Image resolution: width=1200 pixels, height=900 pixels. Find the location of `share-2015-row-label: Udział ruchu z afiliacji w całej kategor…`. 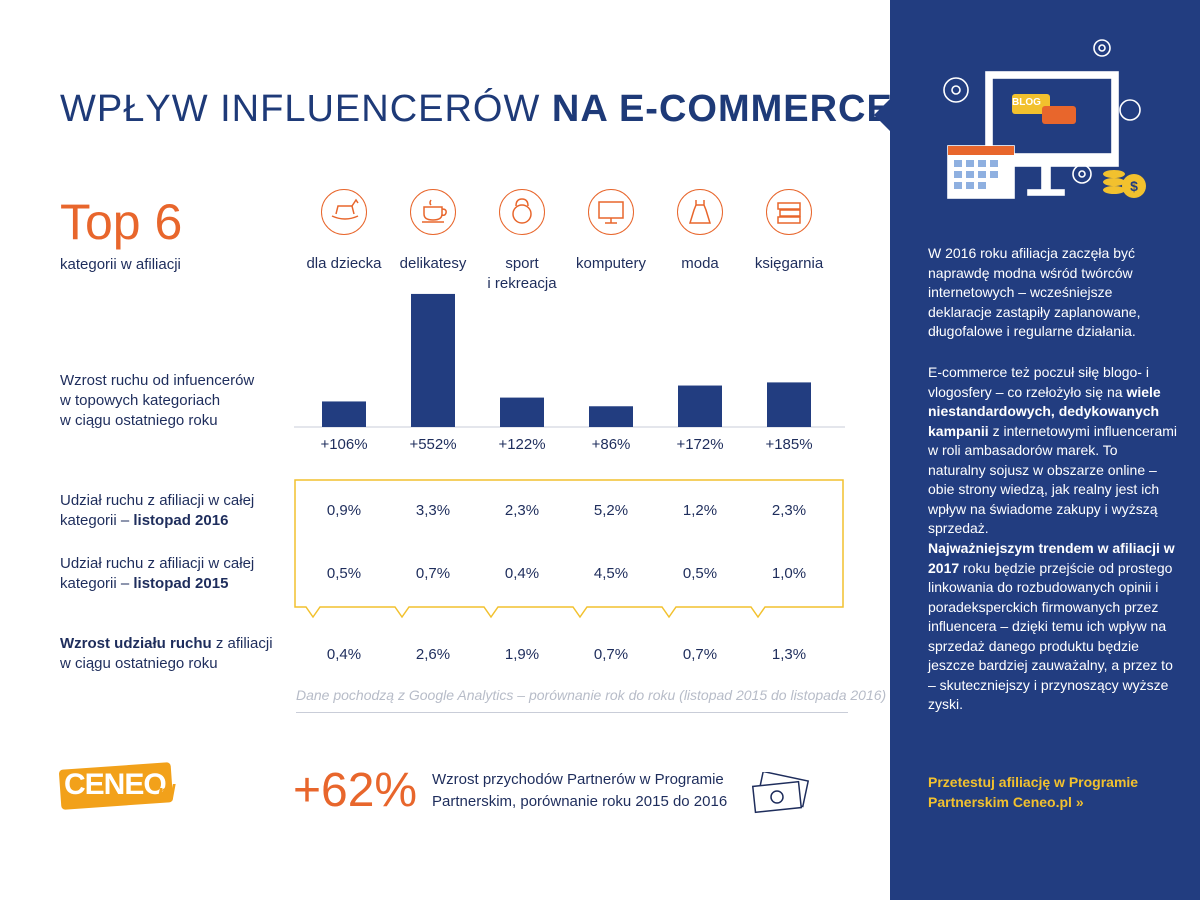

share-2015-row-label: Udział ruchu z afiliacji w całej kategor… is located at coordinates (175, 574).